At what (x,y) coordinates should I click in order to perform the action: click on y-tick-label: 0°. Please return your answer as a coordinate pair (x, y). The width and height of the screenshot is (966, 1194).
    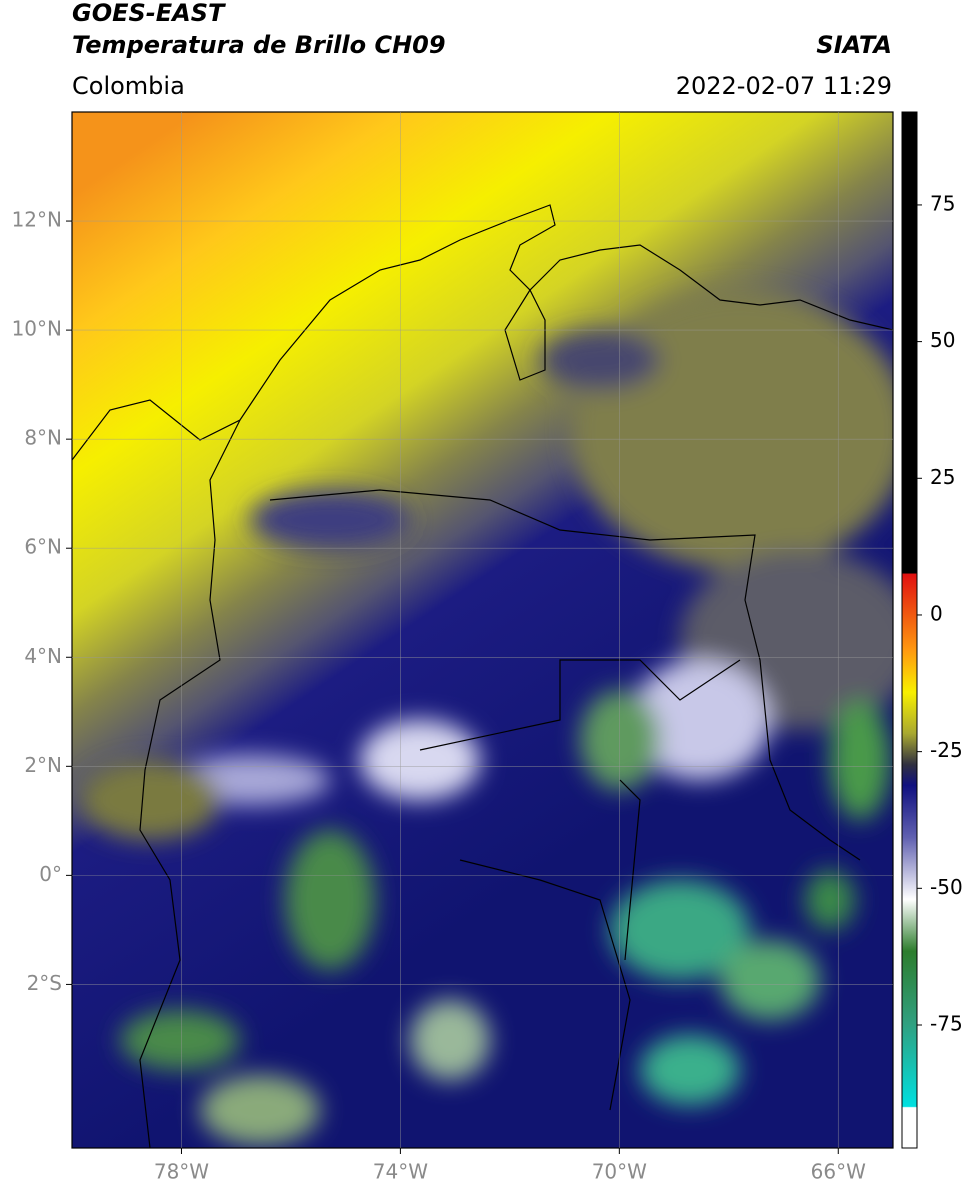
    Looking at the image, I should click on (50, 874).